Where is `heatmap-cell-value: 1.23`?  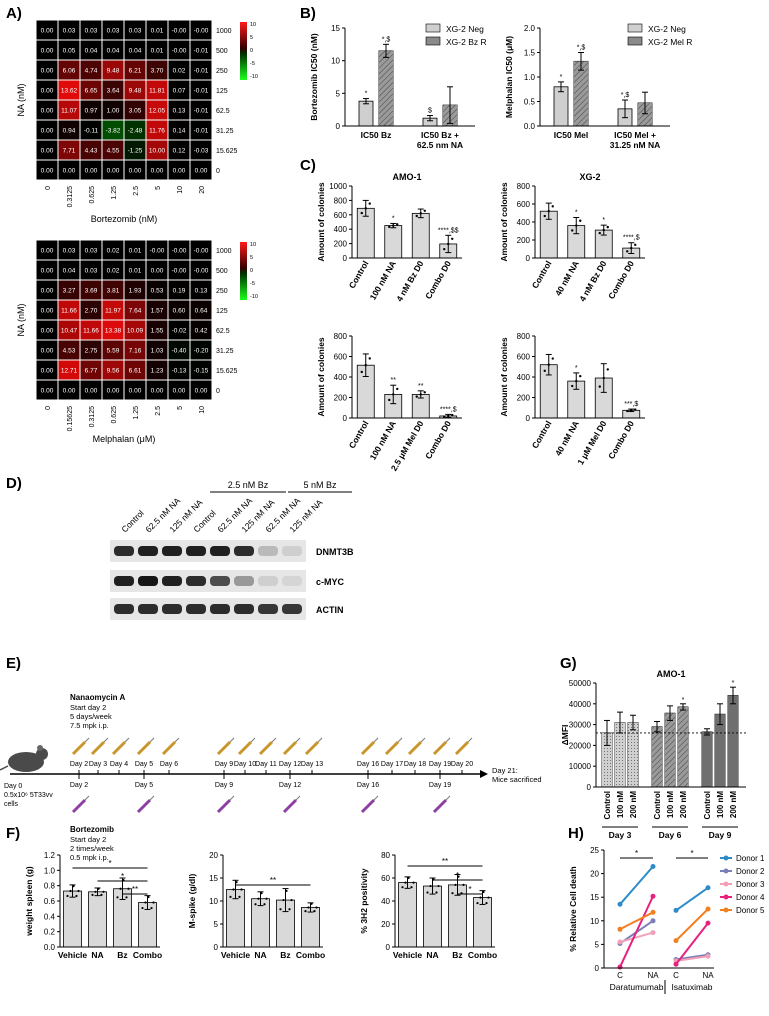 heatmap-cell-value: 1.23 is located at coordinates (157, 371).